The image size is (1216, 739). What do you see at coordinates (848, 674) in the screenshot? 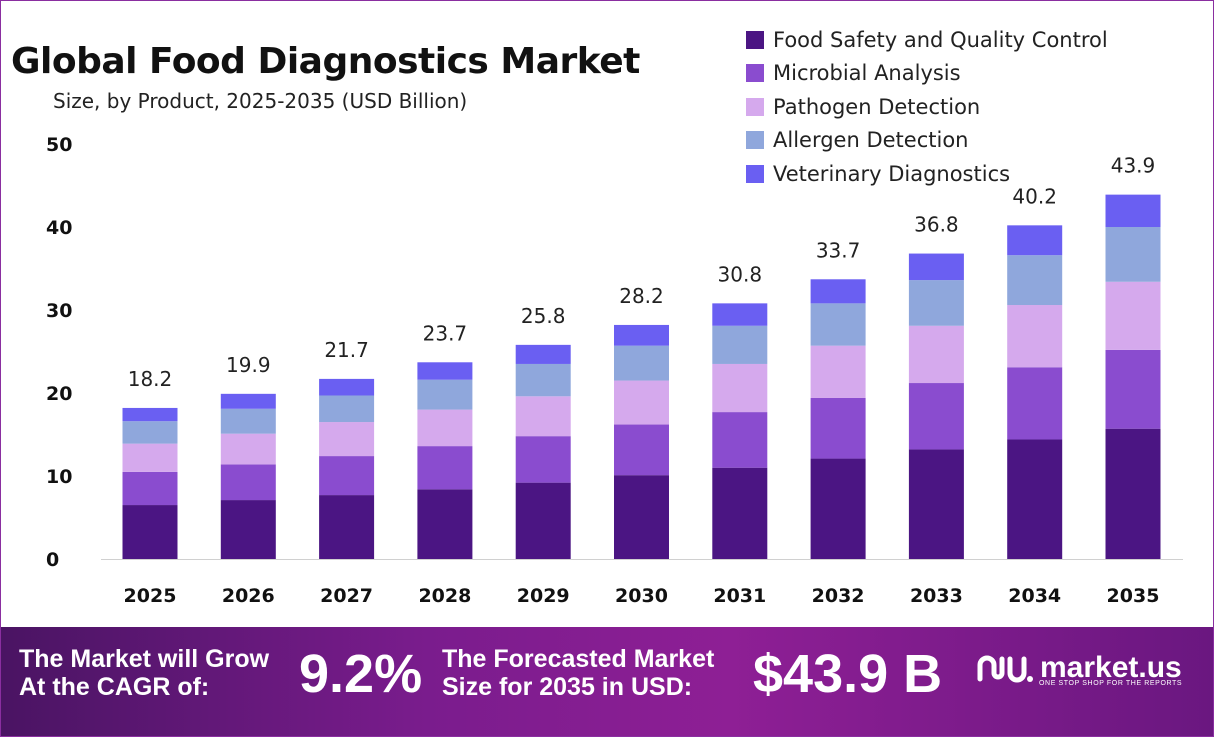
I see `forecast-value: $43.9 B` at bounding box center [848, 674].